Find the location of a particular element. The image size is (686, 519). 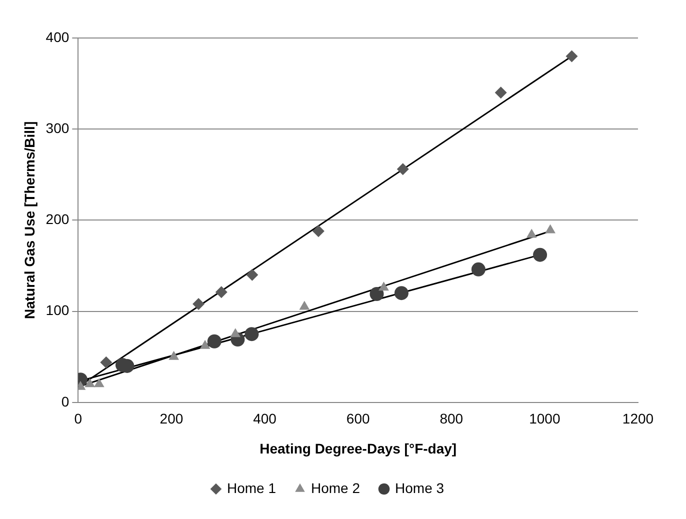

y-tick-label: 300 is located at coordinates (58, 128).